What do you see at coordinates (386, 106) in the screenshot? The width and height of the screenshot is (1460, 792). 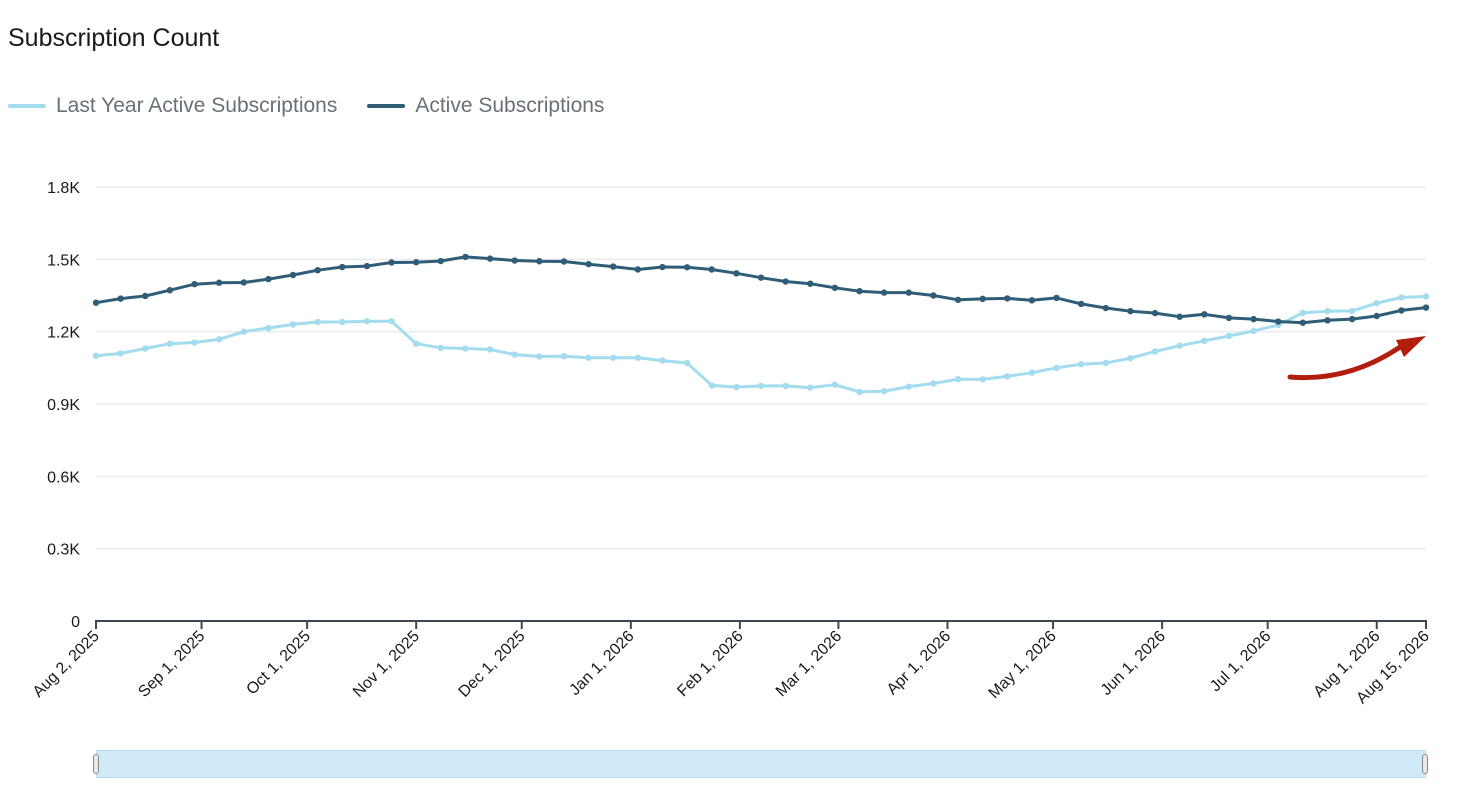 I see `legend-swatch-active` at bounding box center [386, 106].